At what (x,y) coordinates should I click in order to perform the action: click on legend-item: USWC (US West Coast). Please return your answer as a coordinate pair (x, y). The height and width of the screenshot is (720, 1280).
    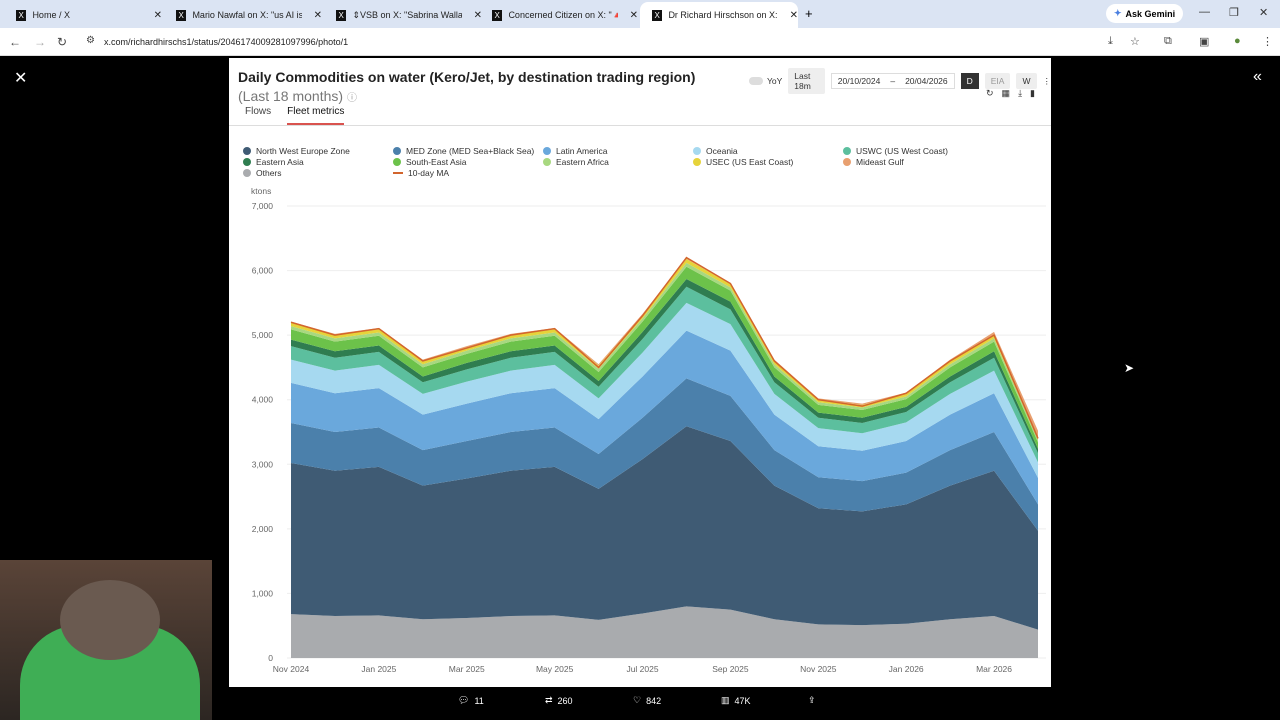
    Looking at the image, I should click on (918, 151).